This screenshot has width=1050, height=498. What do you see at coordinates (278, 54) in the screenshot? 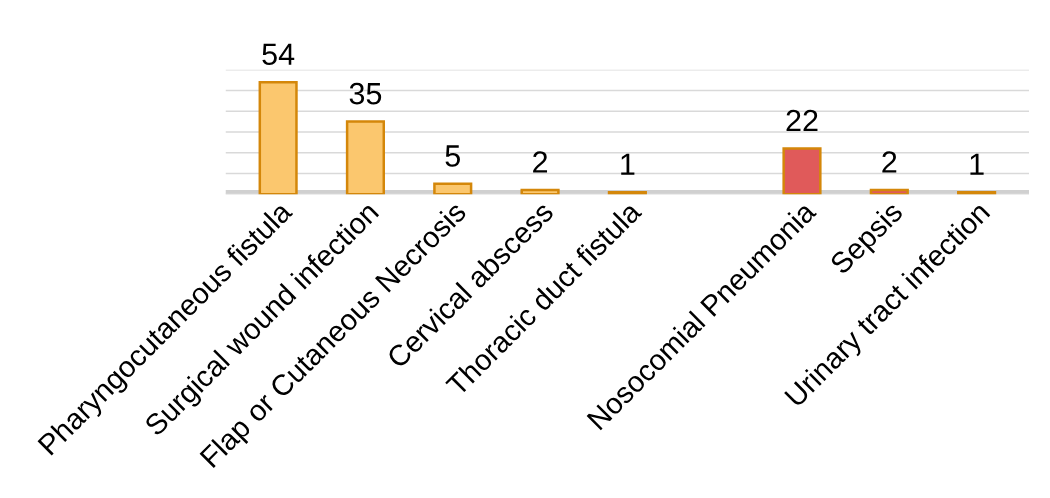
I see `data-label: 54` at bounding box center [278, 54].